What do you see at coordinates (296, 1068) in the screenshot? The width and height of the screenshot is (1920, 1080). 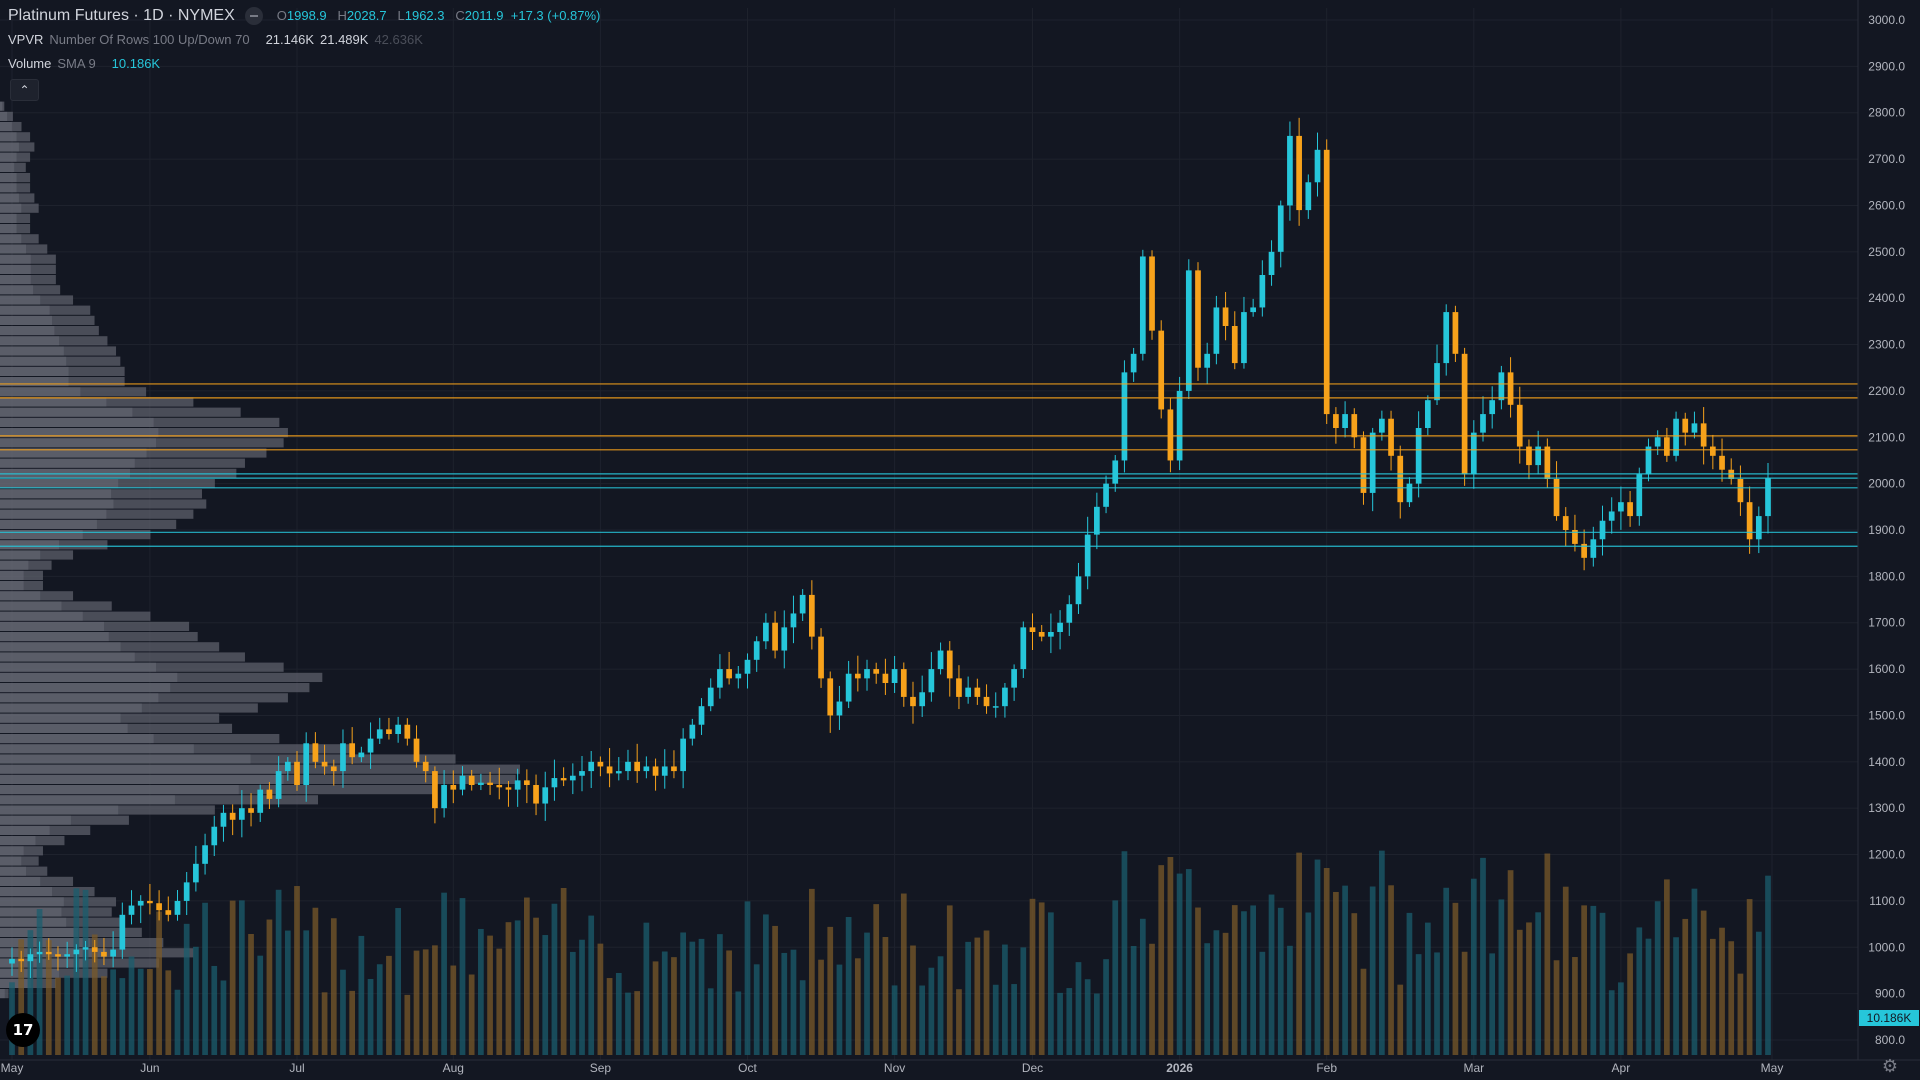 I see `time-tick-label: Jul` at bounding box center [296, 1068].